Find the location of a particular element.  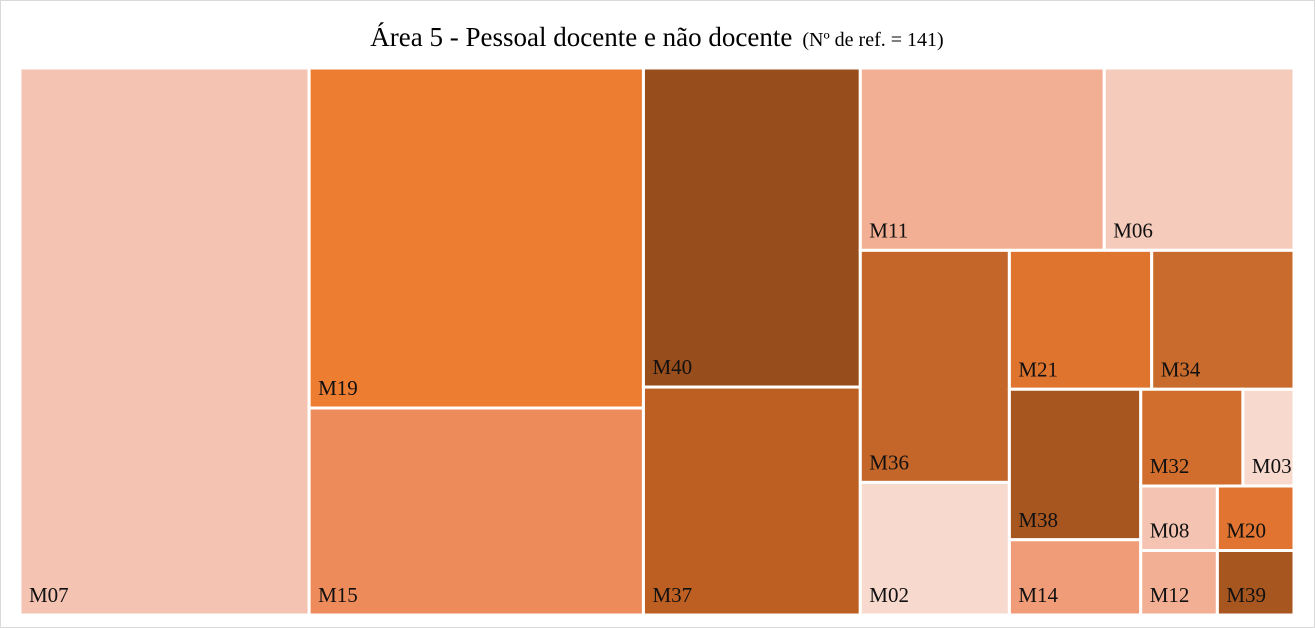

tile-label: M20 is located at coordinates (1246, 531).